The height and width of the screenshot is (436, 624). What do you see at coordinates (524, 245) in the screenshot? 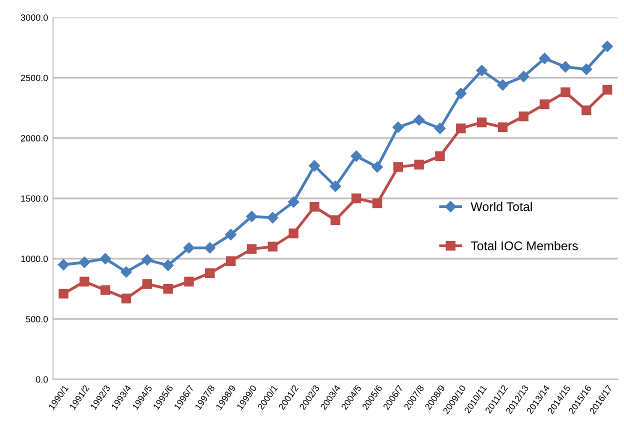
I see `legend-label: Total IOC Members` at bounding box center [524, 245].